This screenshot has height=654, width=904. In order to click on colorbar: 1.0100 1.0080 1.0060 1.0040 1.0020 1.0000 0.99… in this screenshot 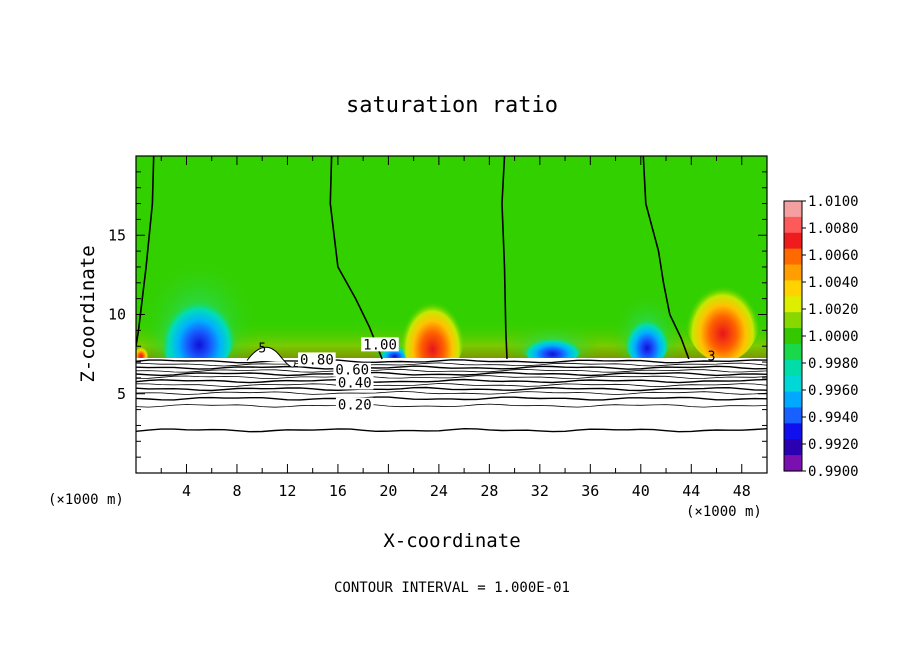, I will do `click(821, 337)`.